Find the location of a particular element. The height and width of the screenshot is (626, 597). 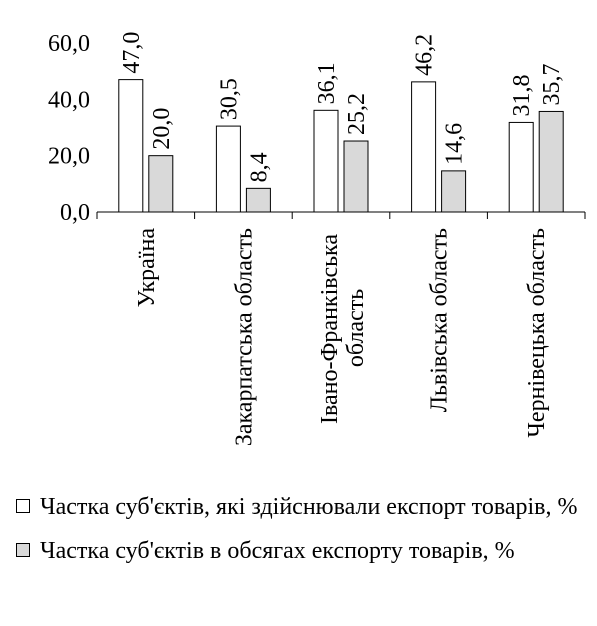

value-label: 14,6 is located at coordinates (455, 144).